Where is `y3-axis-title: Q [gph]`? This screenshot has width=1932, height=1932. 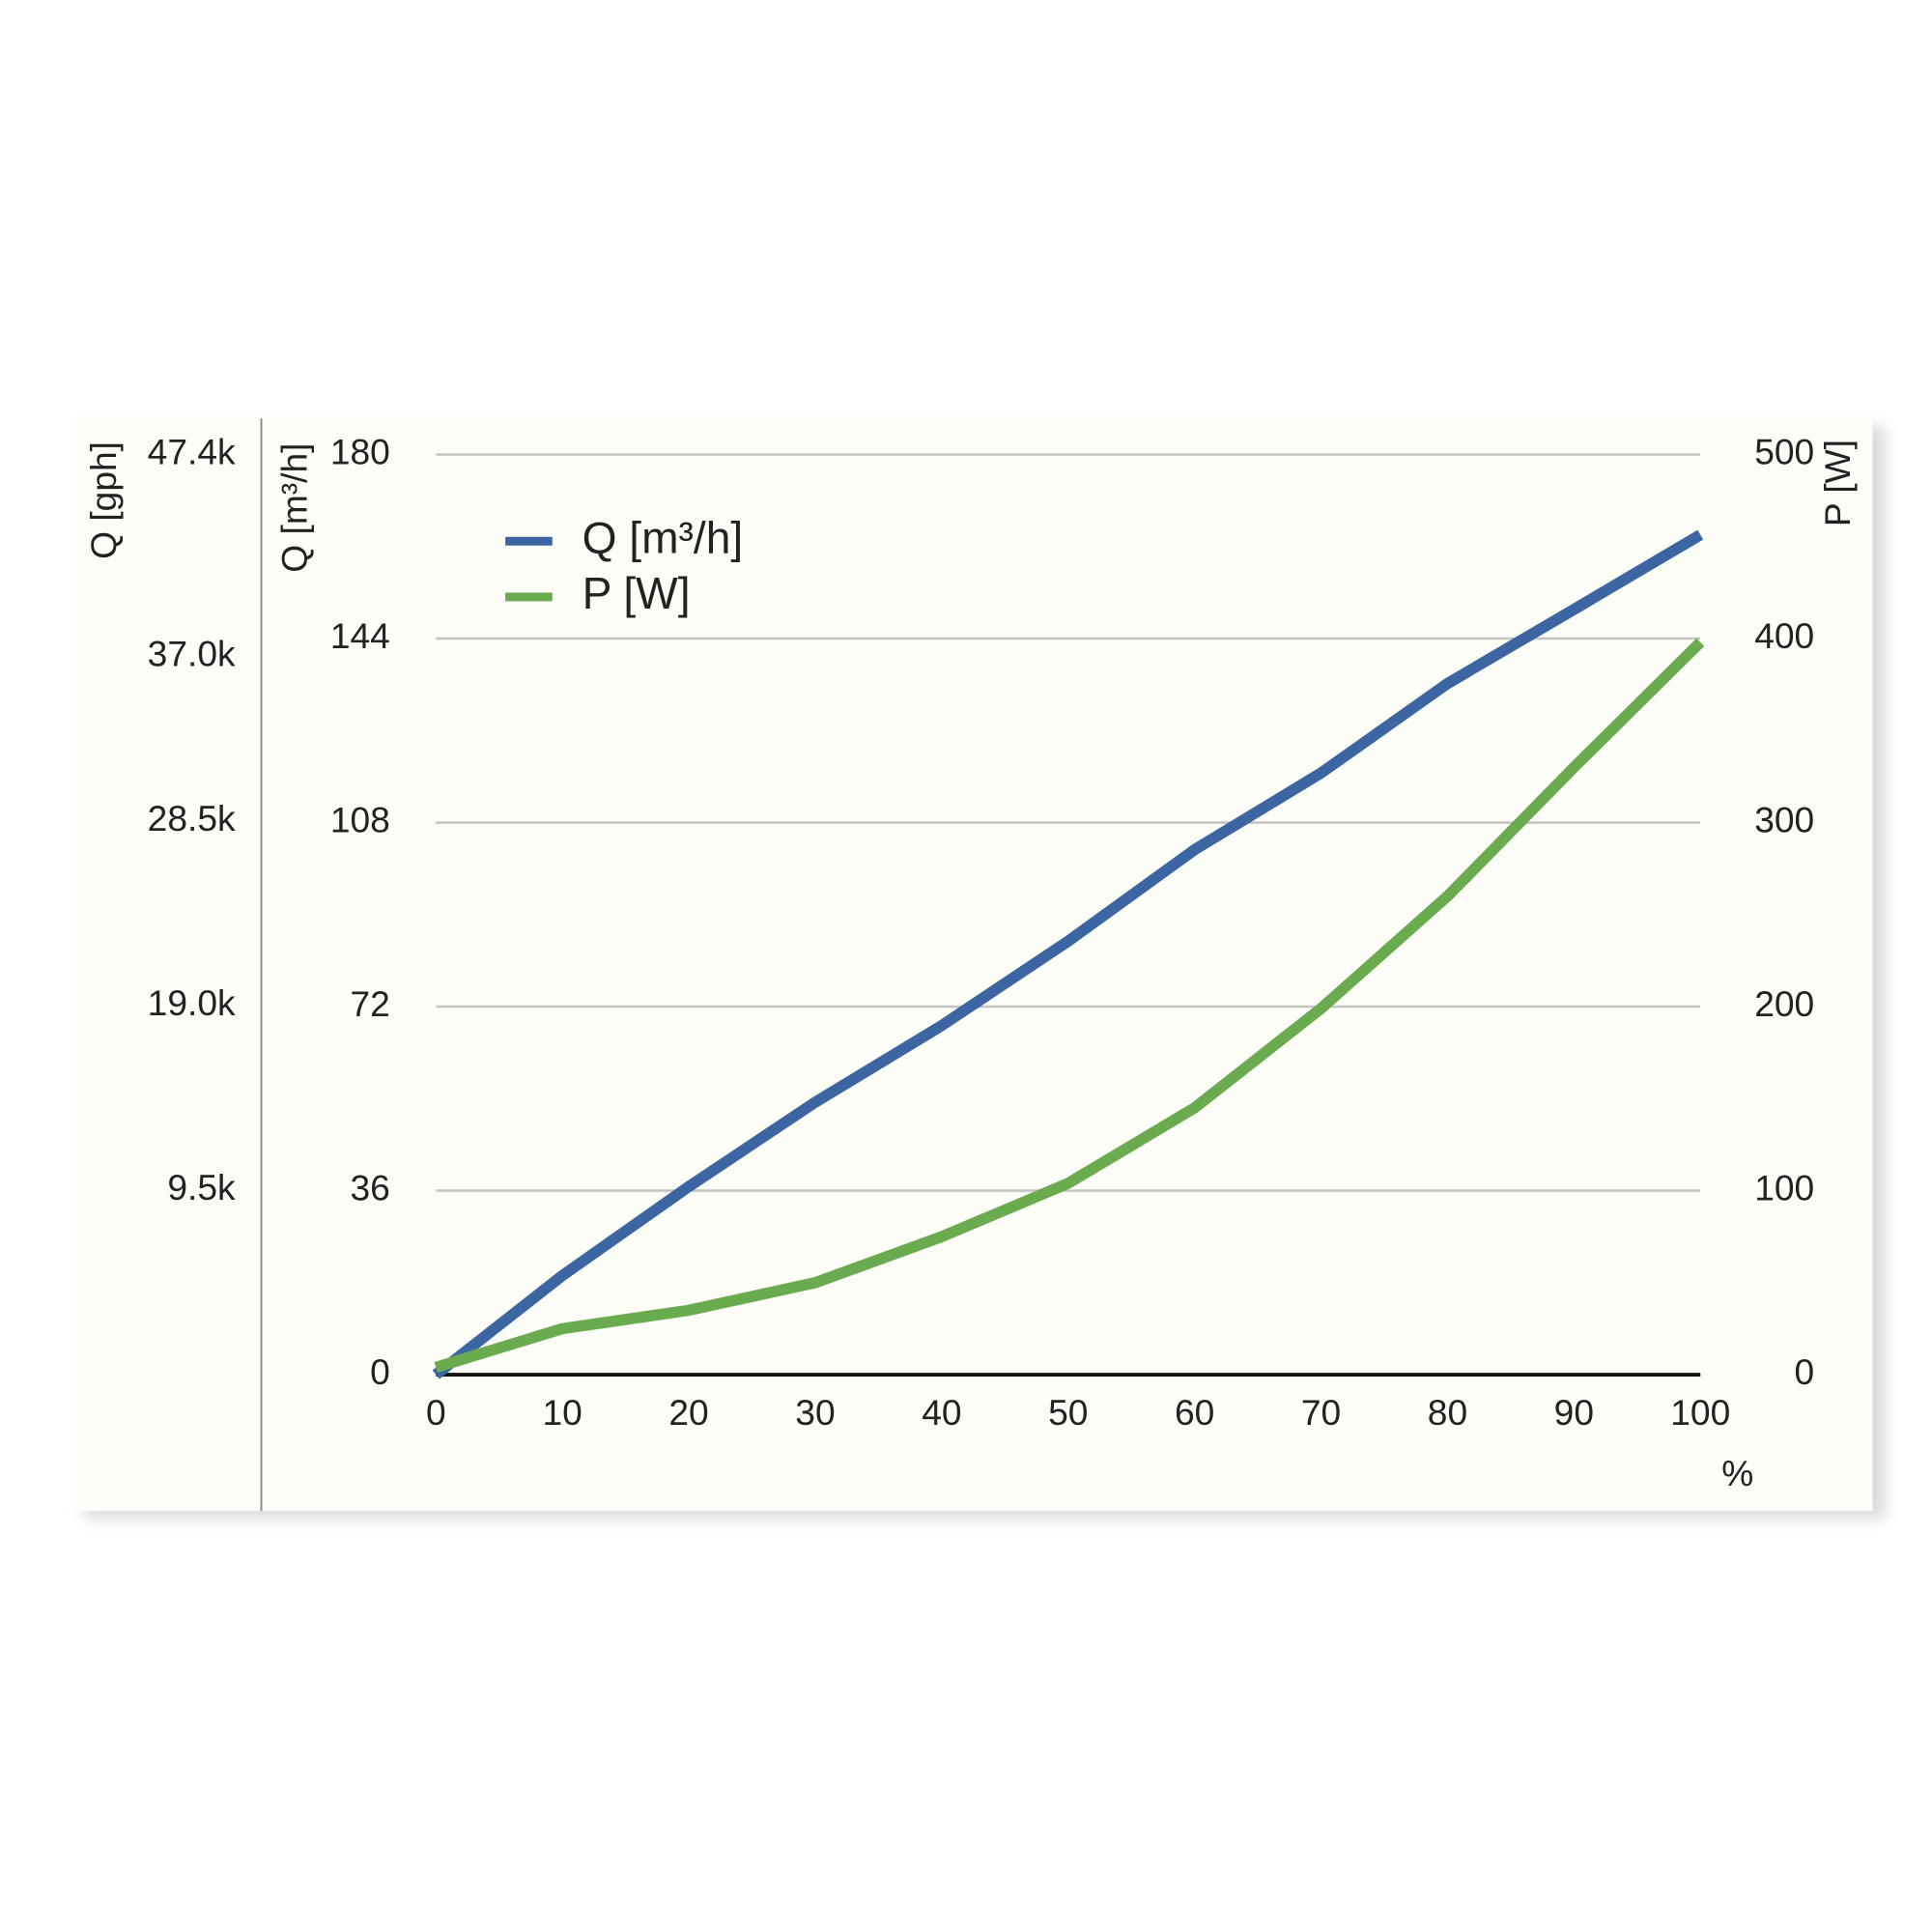 y3-axis-title: Q [gph] is located at coordinates (103, 500).